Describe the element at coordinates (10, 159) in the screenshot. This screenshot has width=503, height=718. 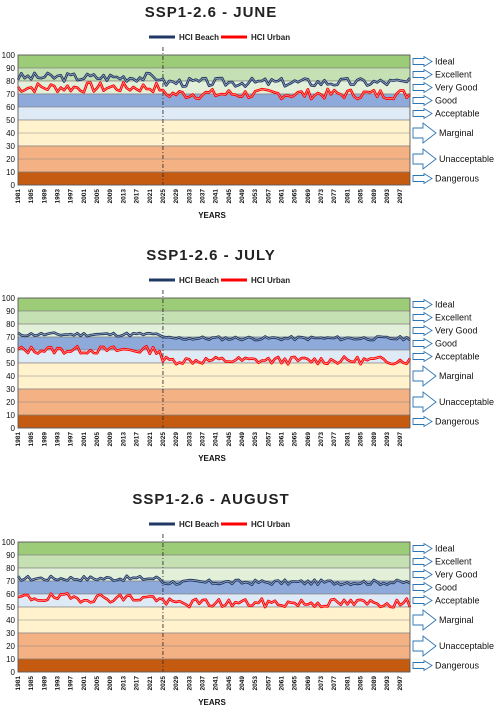
I see `y-tick-label: 20` at that location.